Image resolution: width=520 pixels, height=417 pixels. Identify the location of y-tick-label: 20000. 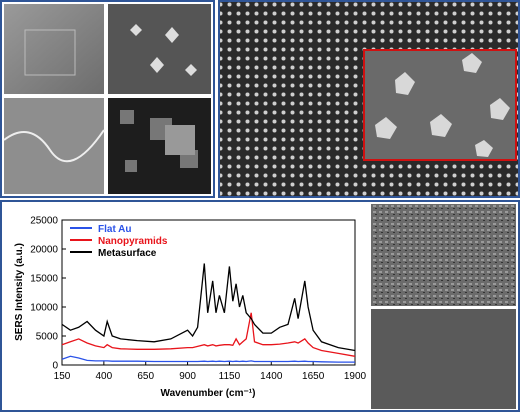
(44, 250).